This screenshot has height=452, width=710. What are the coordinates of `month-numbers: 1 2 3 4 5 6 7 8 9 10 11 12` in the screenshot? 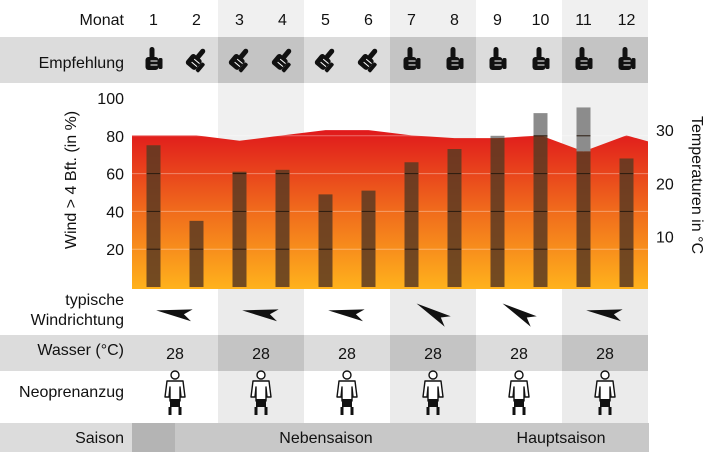 It's located at (392, 20).